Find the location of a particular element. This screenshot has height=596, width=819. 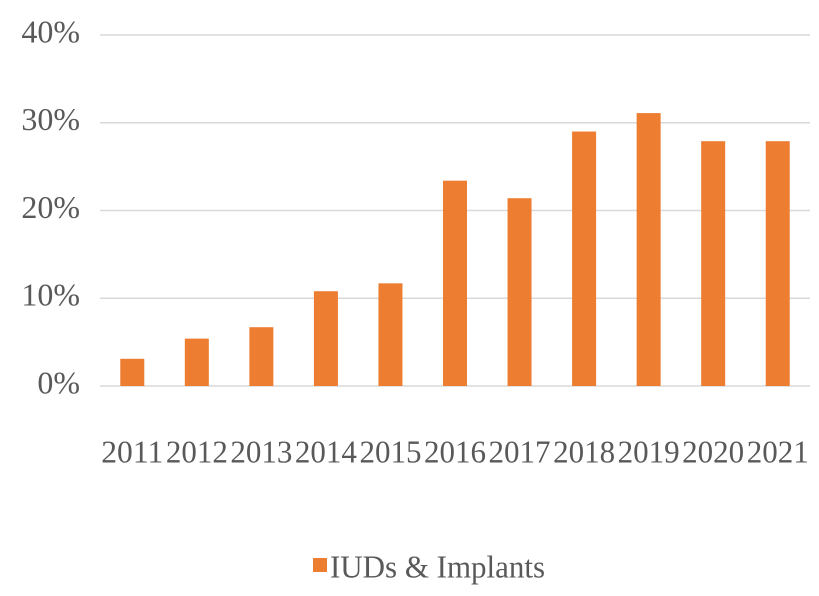

x-tick-label: 2015 is located at coordinates (390, 451).